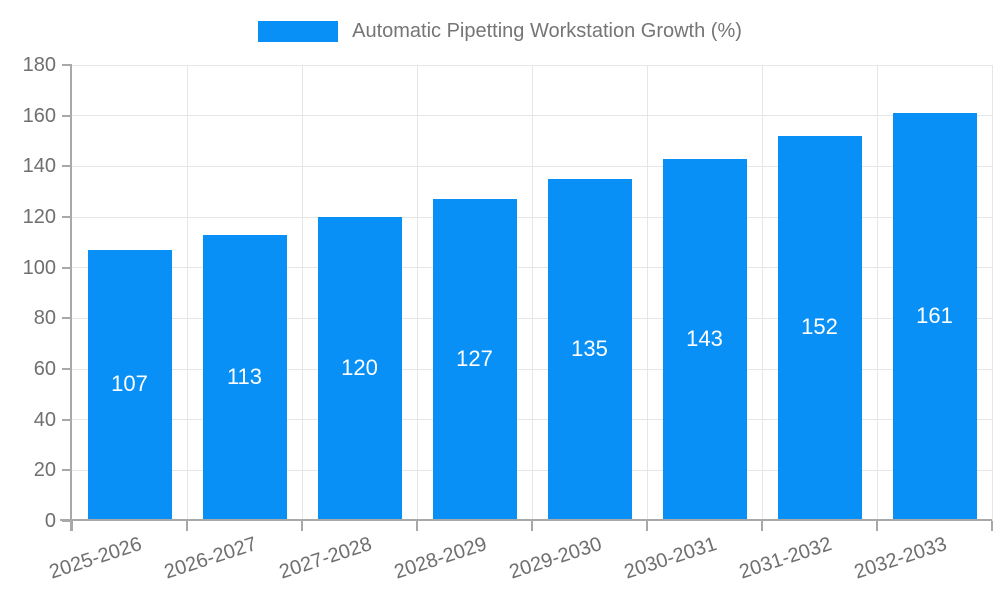 This screenshot has height=600, width=1000. I want to click on bar-value-label: 120, so click(359, 367).